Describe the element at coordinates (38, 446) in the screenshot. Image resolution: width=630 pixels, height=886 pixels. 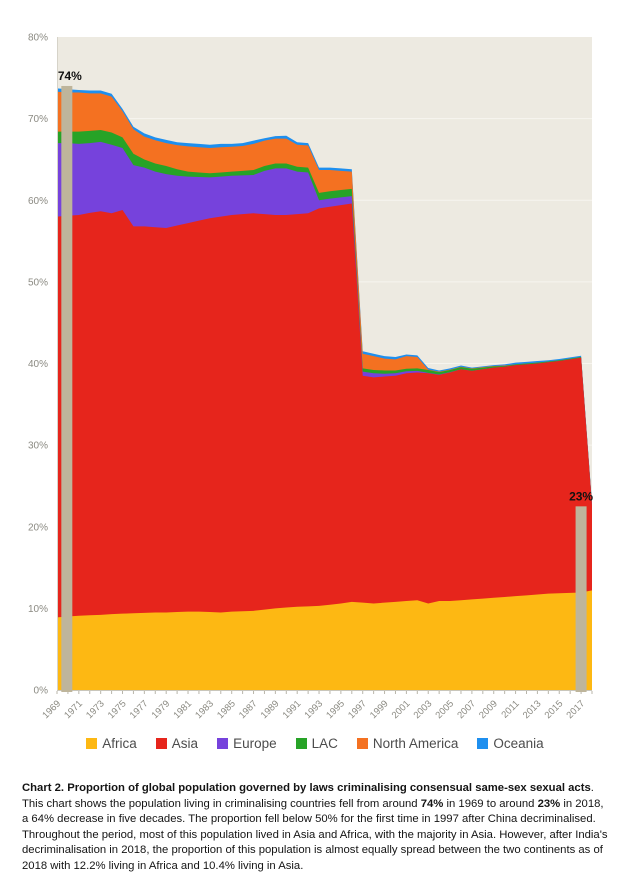
I see `y-axis-label: 30%` at that location.